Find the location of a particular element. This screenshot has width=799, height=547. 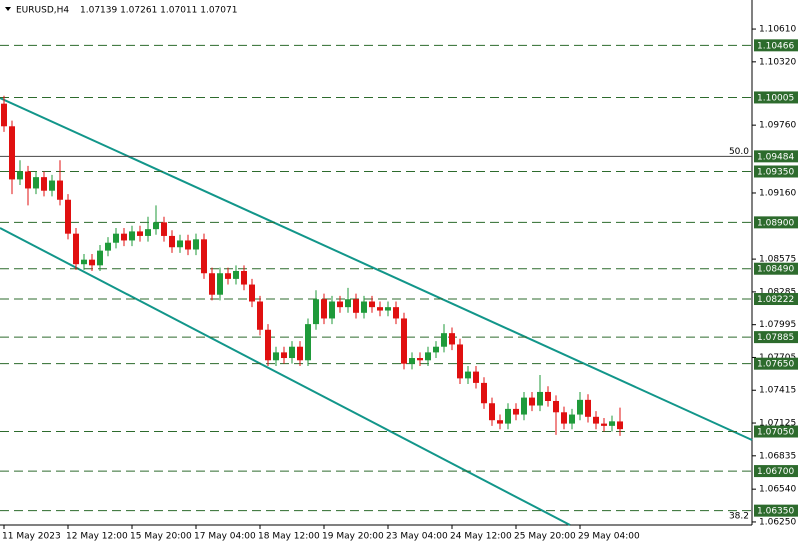

level-label: 1.10005 is located at coordinates (775, 98).